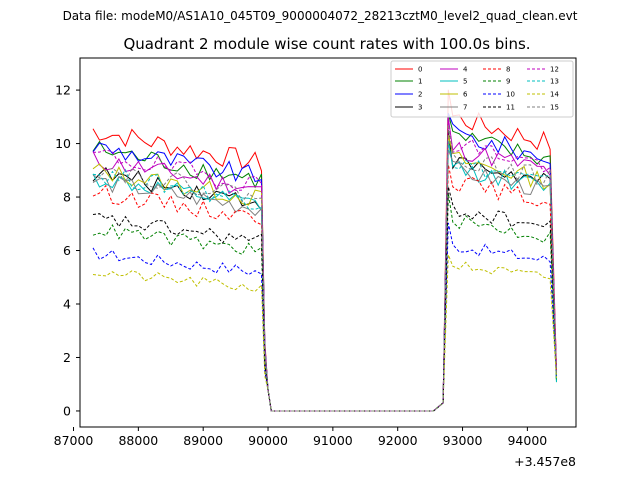 The height and width of the screenshot is (480, 640). I want to click on legend-label-3: 3, so click(420, 108).